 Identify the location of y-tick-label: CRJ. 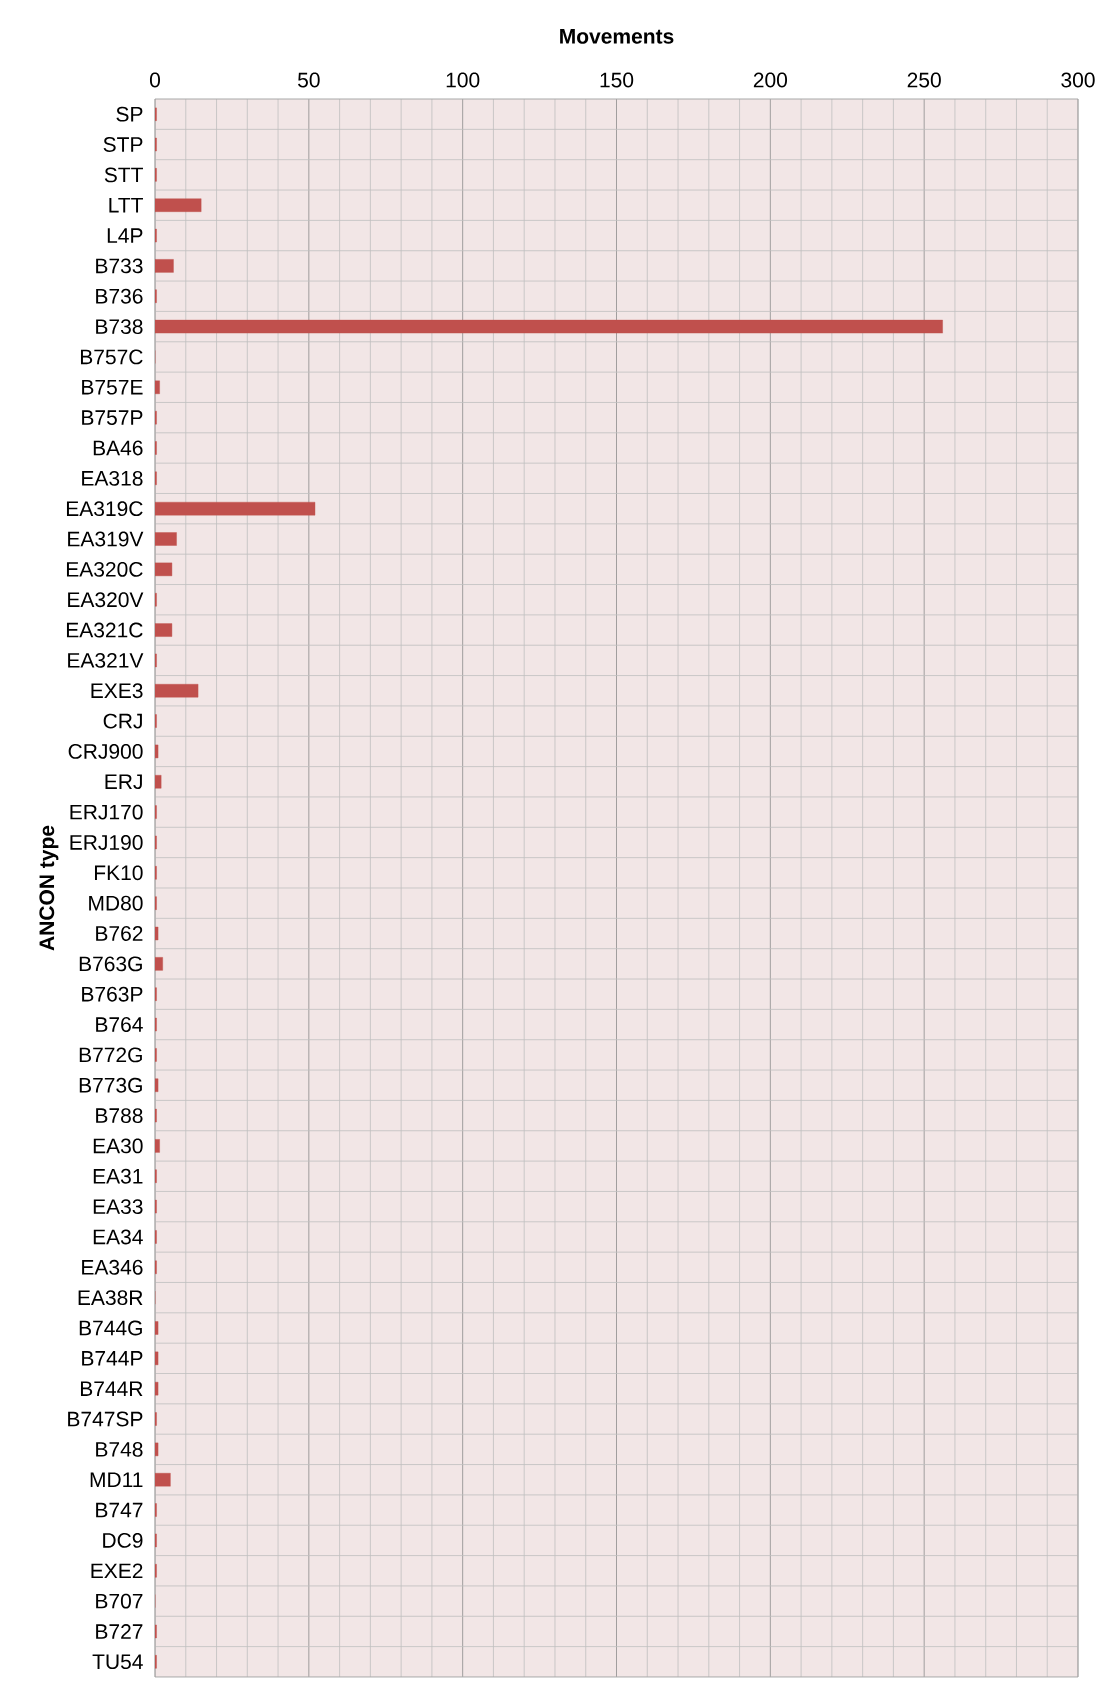
(122, 721).